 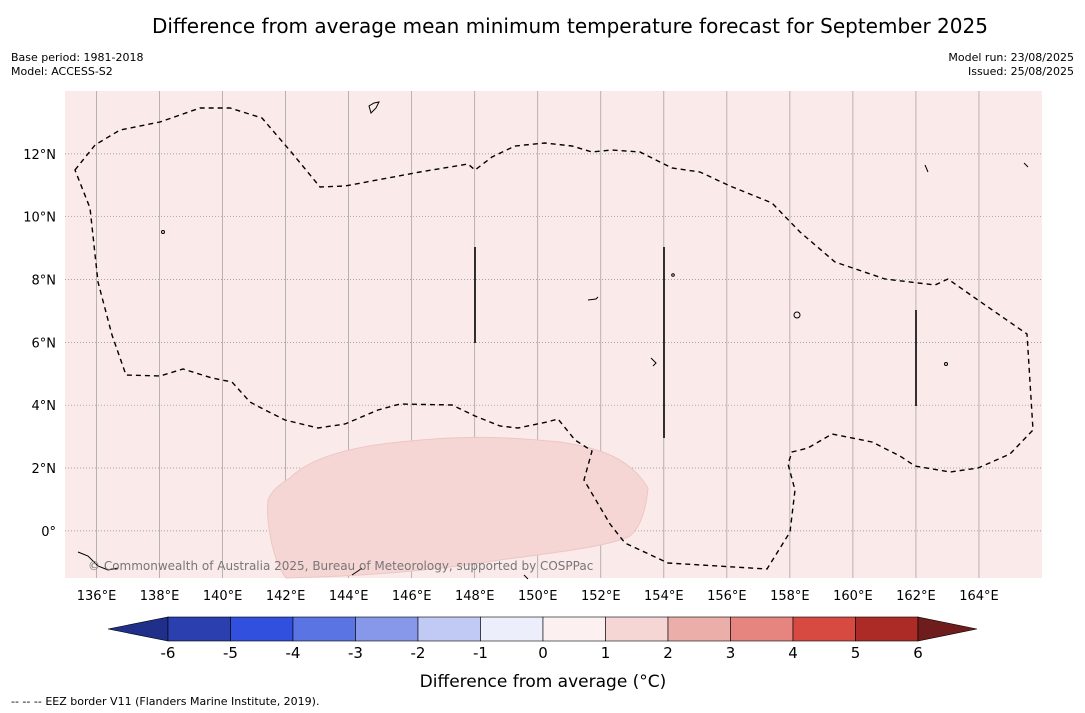 I want to click on colorbar-tick-labels: -6 -5 -4 -3 -2 -1 0 1 2 3 4 5 6, so click(x=542, y=653).